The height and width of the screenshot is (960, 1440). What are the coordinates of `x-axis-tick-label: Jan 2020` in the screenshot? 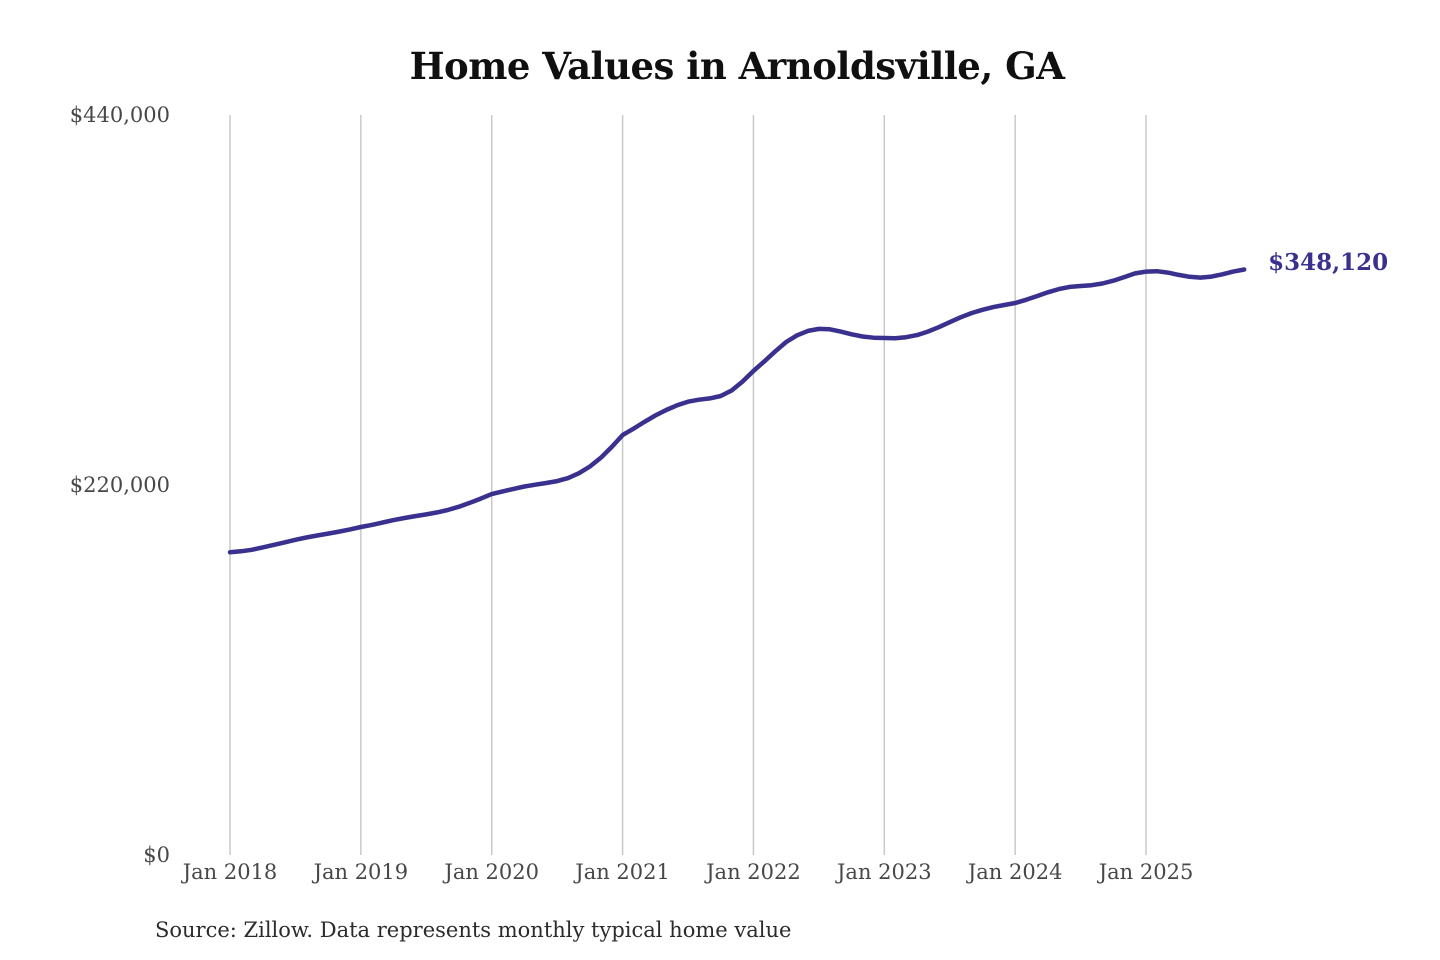 It's located at (490, 872).